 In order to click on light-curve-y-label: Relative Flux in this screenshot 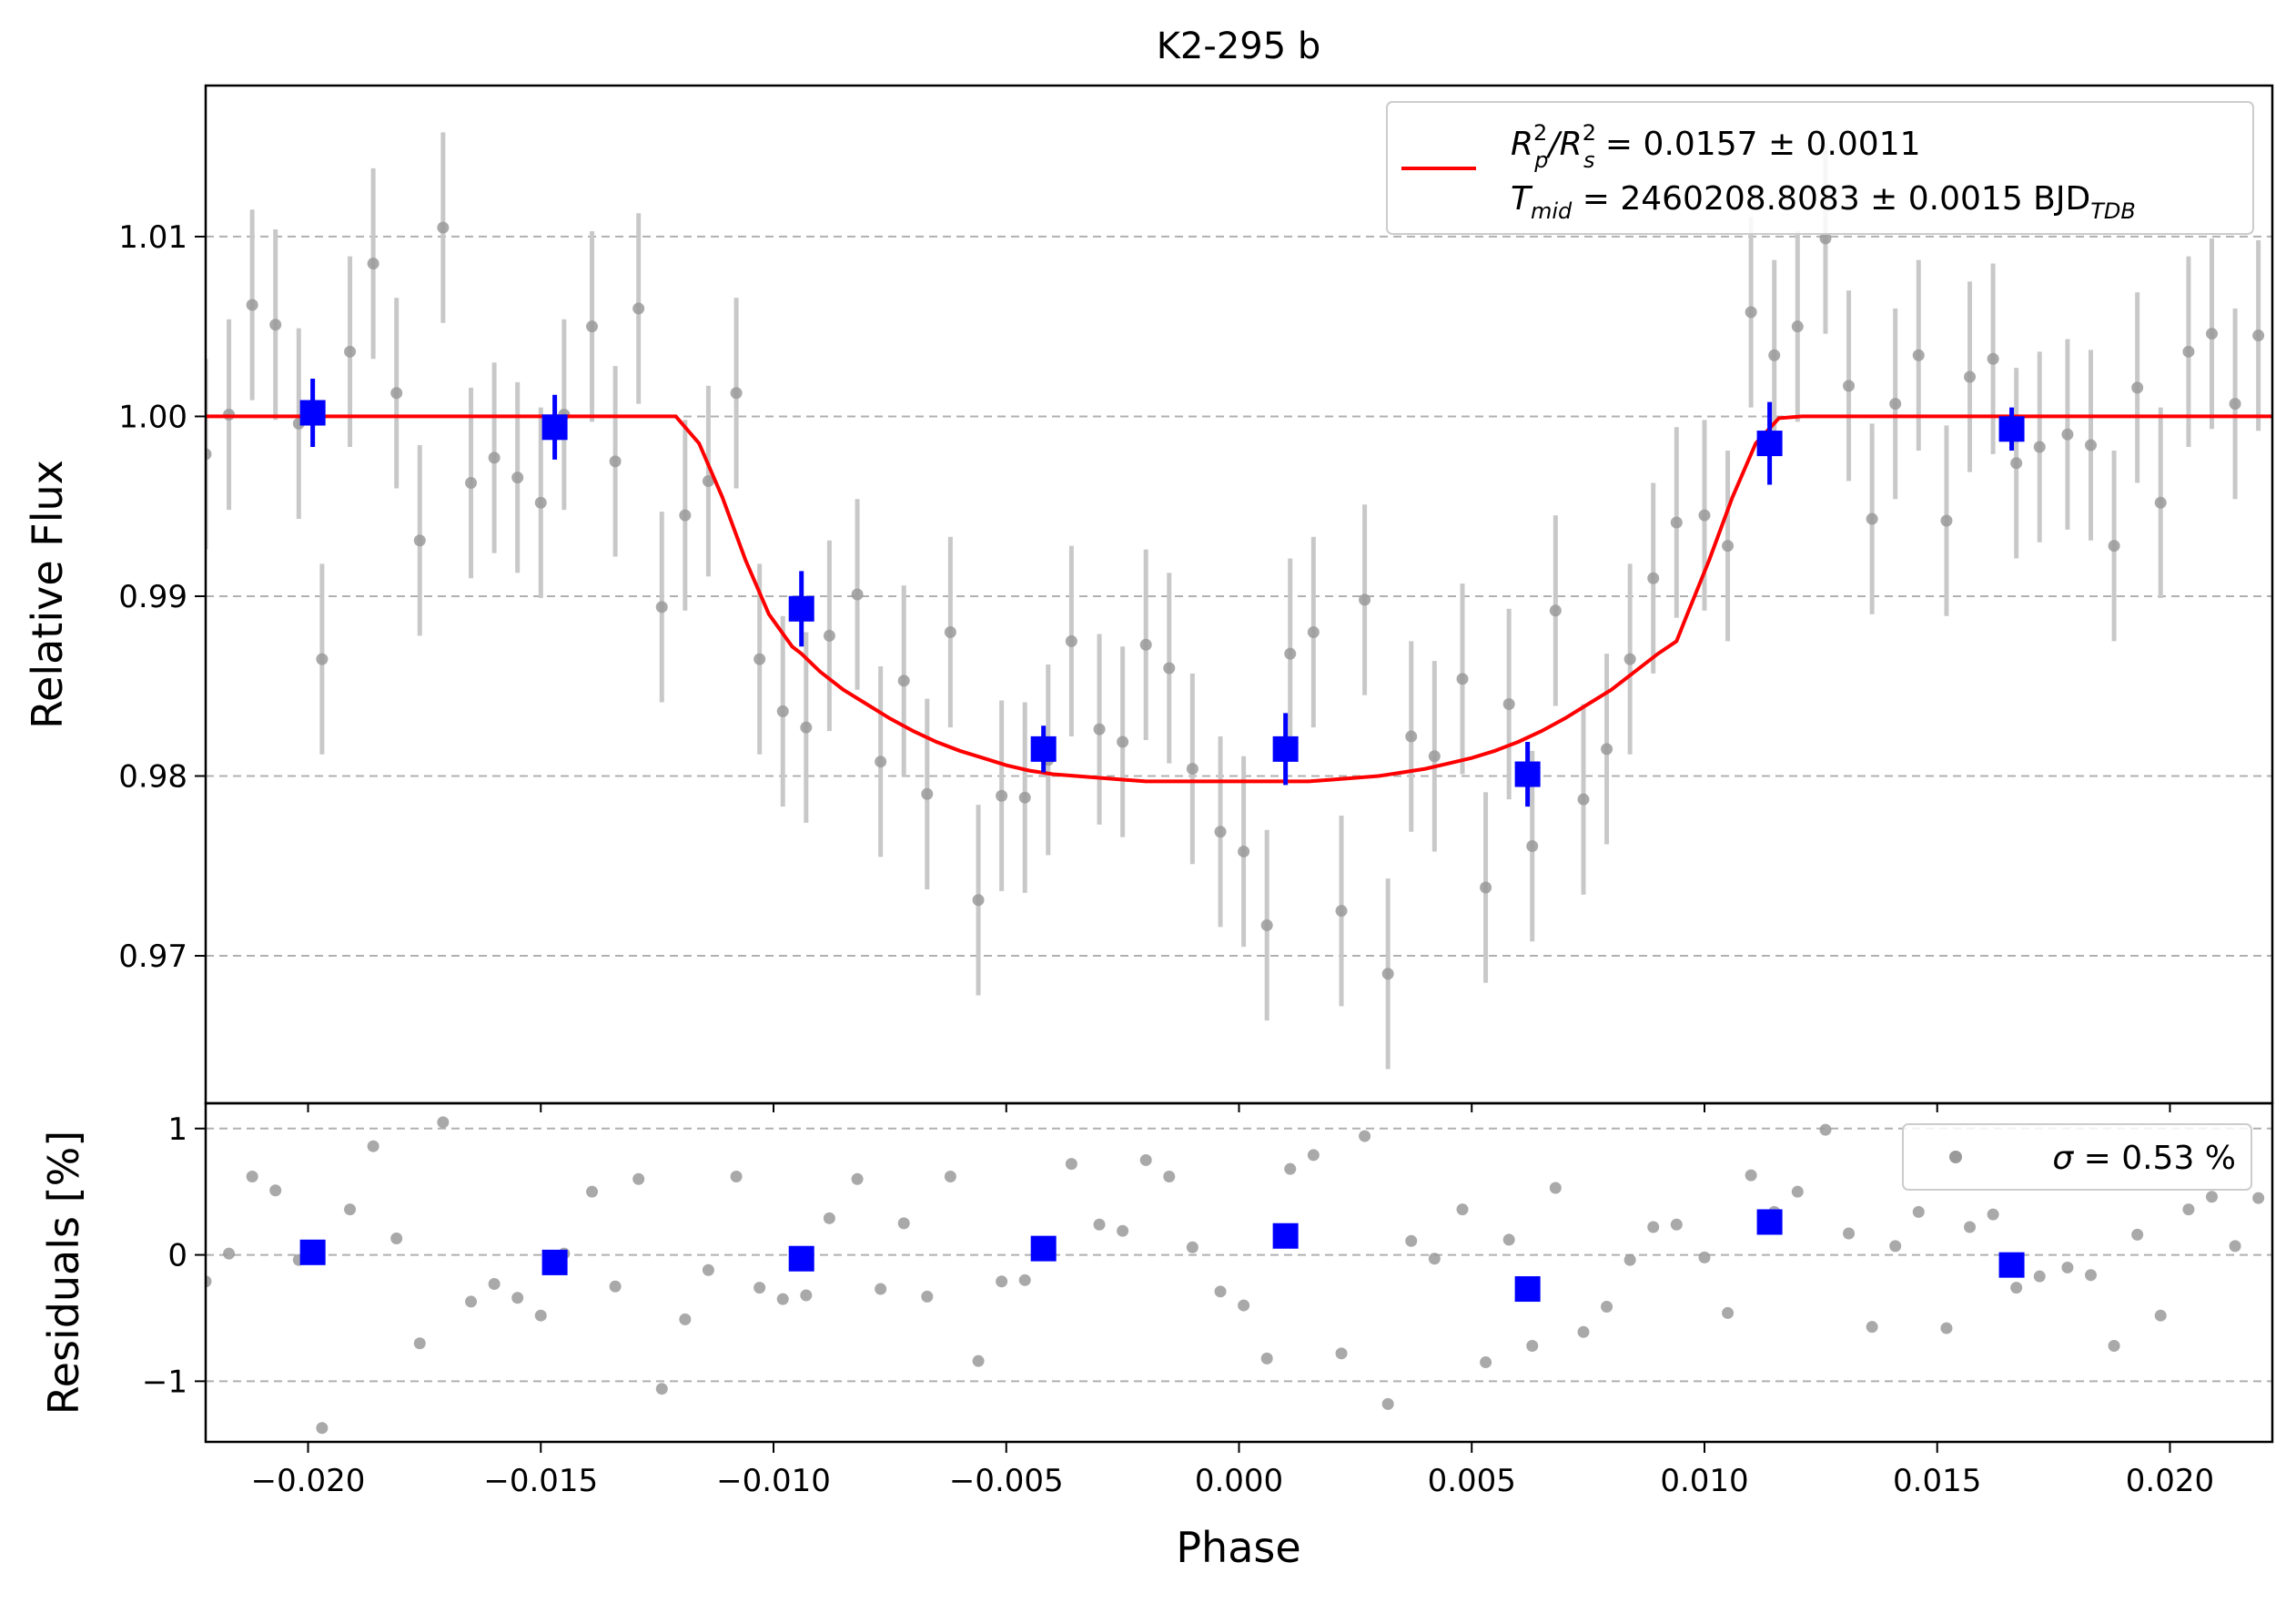, I will do `click(48, 594)`.